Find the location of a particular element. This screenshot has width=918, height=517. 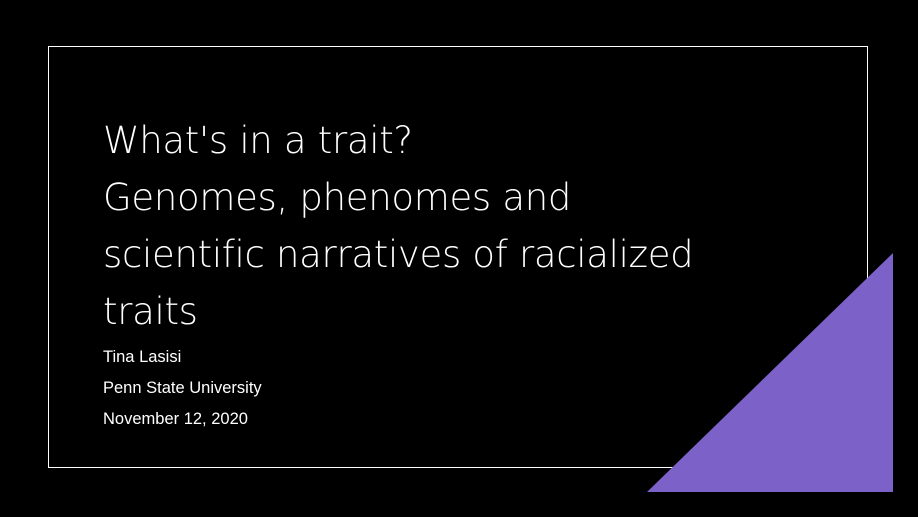

institution-name: Penn State University is located at coordinates (182, 388).